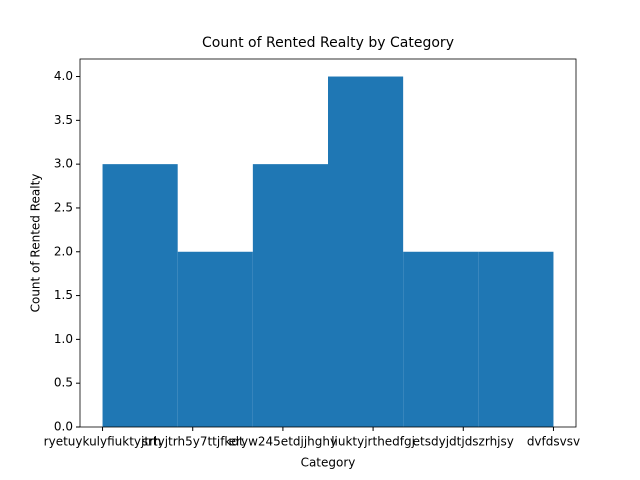 The image size is (640, 480). What do you see at coordinates (283, 442) in the screenshot?
I see `x-tick-label: eryw245etdjjhghy` at bounding box center [283, 442].